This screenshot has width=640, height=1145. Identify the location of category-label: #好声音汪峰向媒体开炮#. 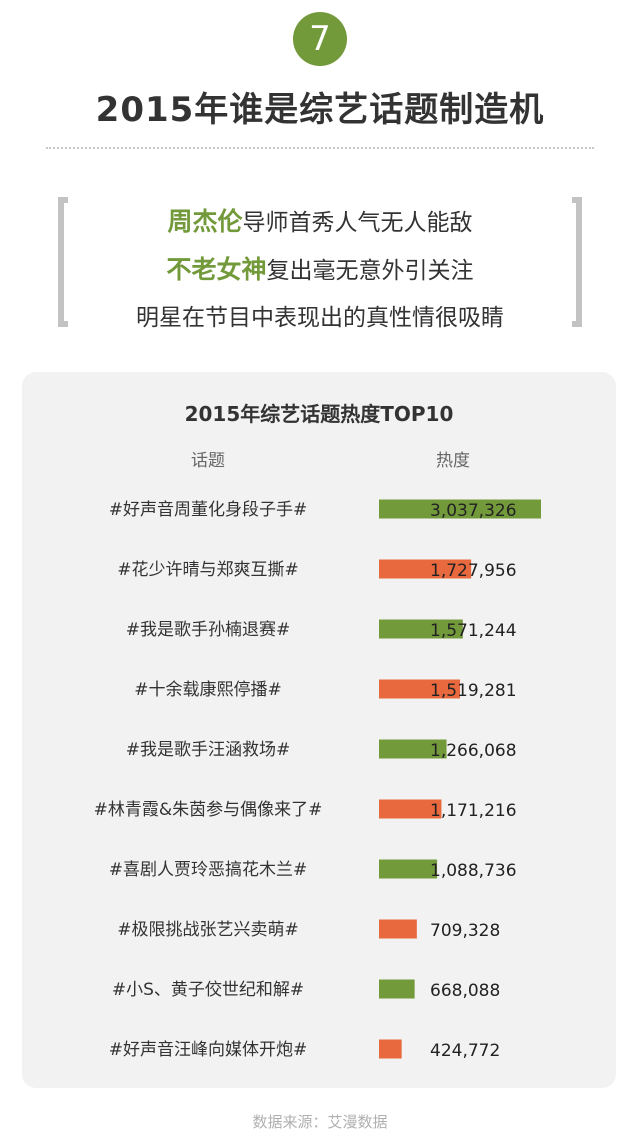
(208, 1050).